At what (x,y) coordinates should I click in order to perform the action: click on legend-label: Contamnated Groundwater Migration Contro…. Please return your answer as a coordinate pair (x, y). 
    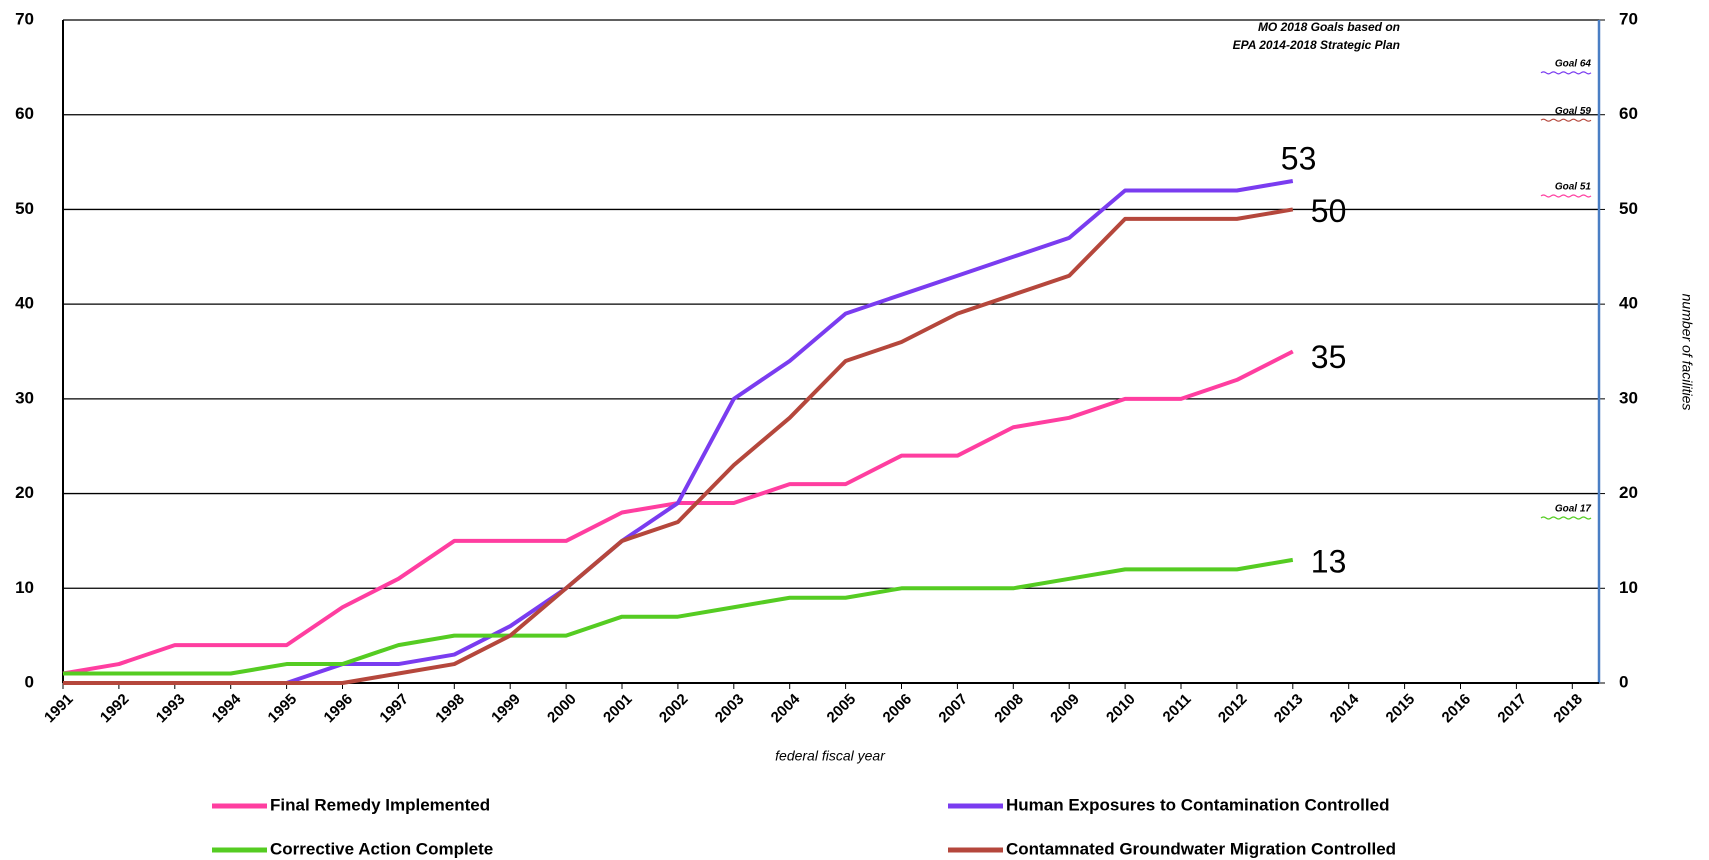
    Looking at the image, I should click on (1201, 848).